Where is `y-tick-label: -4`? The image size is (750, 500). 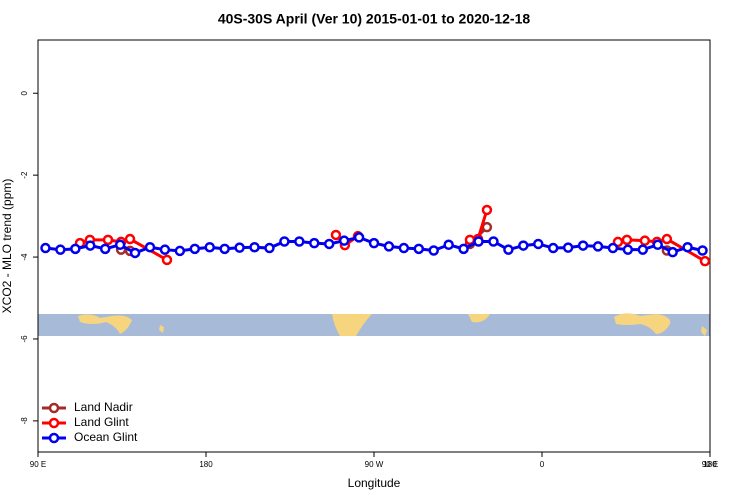
y-tick-label: -4 is located at coordinates (24, 257).